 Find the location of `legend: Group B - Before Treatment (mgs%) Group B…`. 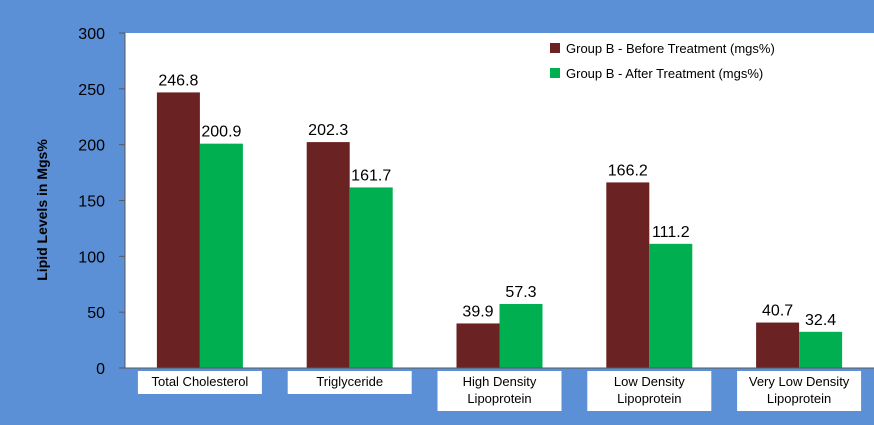

legend: Group B - Before Treatment (mgs%) Group B… is located at coordinates (662, 61).